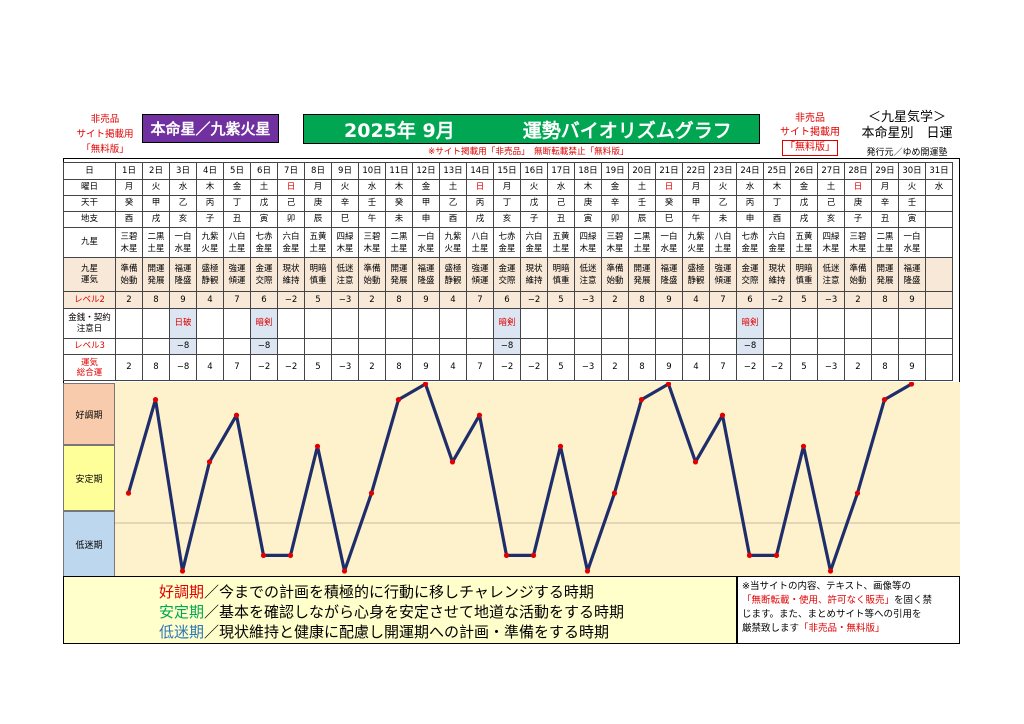 Image resolution: width=1024 pixels, height=724 pixels. Describe the element at coordinates (939, 187) in the screenshot. I see `cell-weekday: 水` at that location.